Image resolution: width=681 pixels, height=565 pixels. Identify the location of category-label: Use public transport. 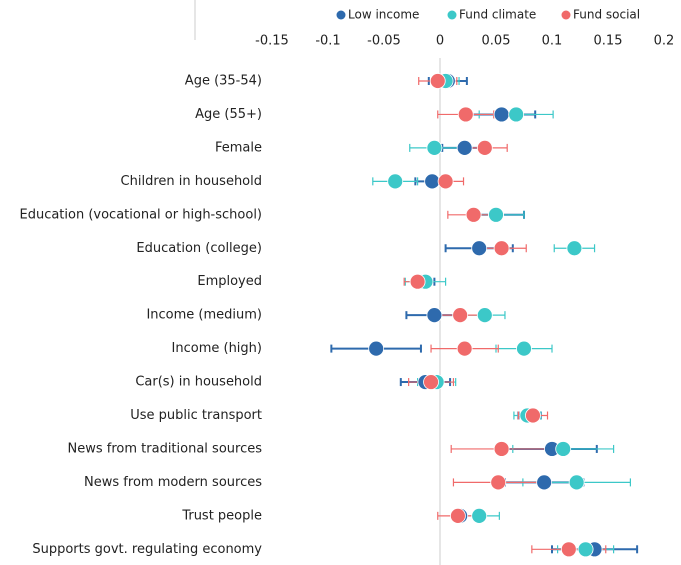
(196, 415).